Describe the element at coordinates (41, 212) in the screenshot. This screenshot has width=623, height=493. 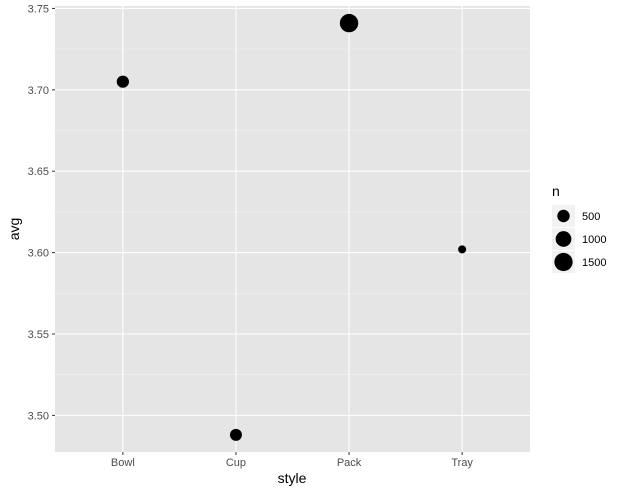
I see `y-axis: 3.50 3.55 3.60 3.65 3.70 3.75` at that location.